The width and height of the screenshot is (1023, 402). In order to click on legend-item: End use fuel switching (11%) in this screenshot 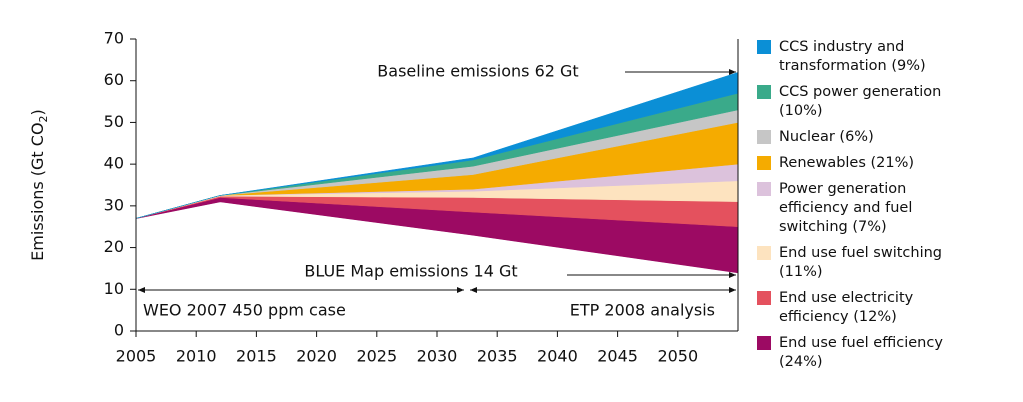, I will do `click(857, 263)`.